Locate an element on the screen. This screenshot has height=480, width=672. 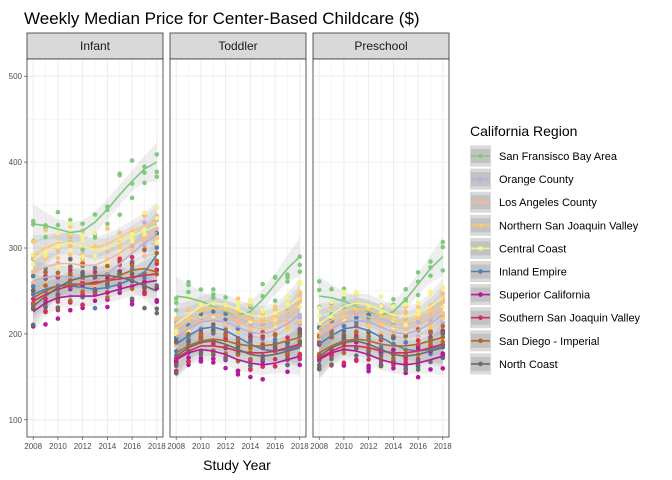
legend-key-point is located at coordinates (480, 179).